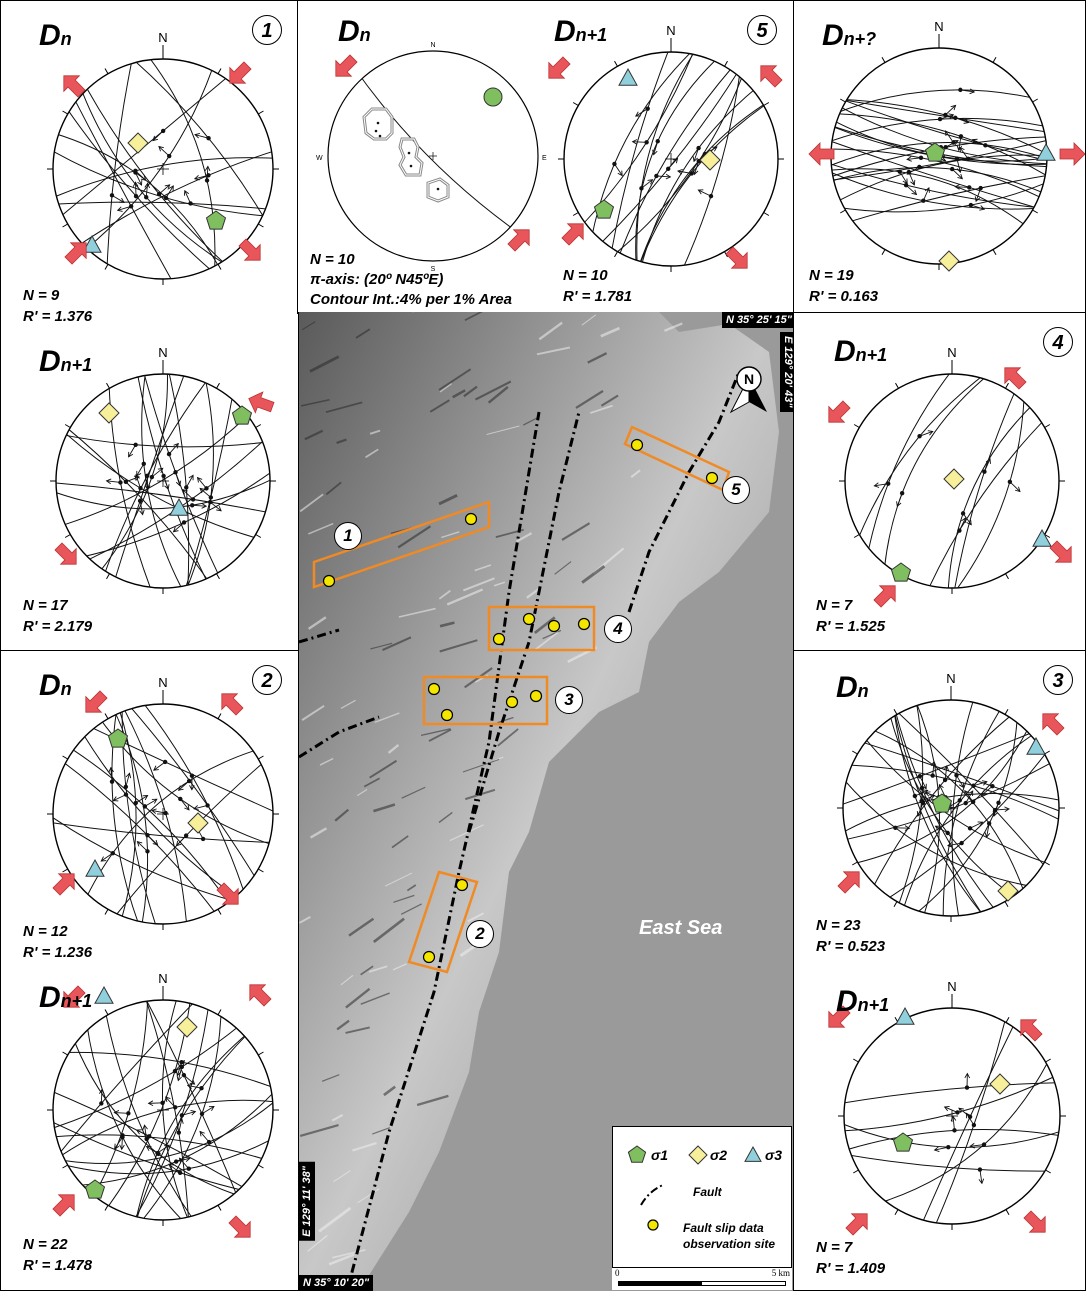 This screenshot has width=1086, height=1291. What do you see at coordinates (376, 131) in the screenshot?
I see `pole-point` at bounding box center [376, 131].